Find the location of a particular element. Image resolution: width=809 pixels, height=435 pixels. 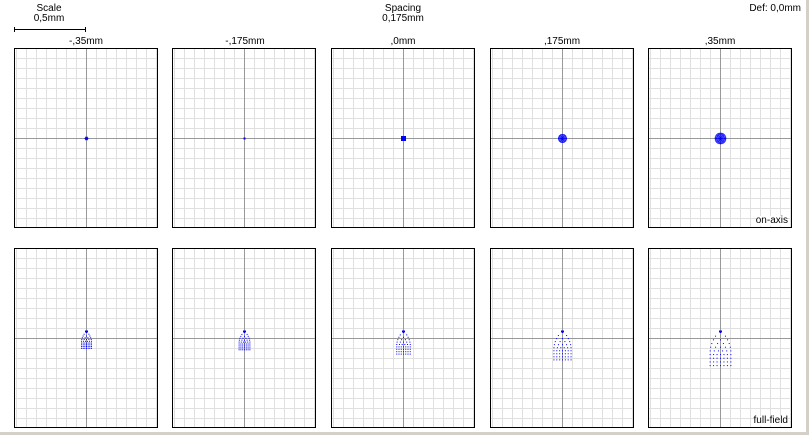

spot-panel-on-axis-5: on-axis is located at coordinates (720, 138).